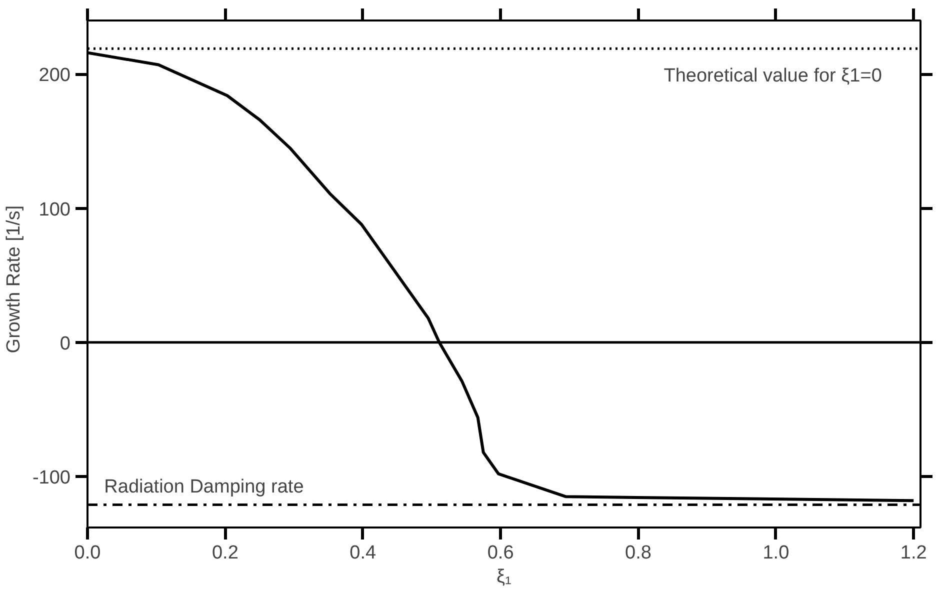 This screenshot has height=596, width=946. What do you see at coordinates (500, 553) in the screenshot?
I see `x-tick-label: 0.6` at bounding box center [500, 553].